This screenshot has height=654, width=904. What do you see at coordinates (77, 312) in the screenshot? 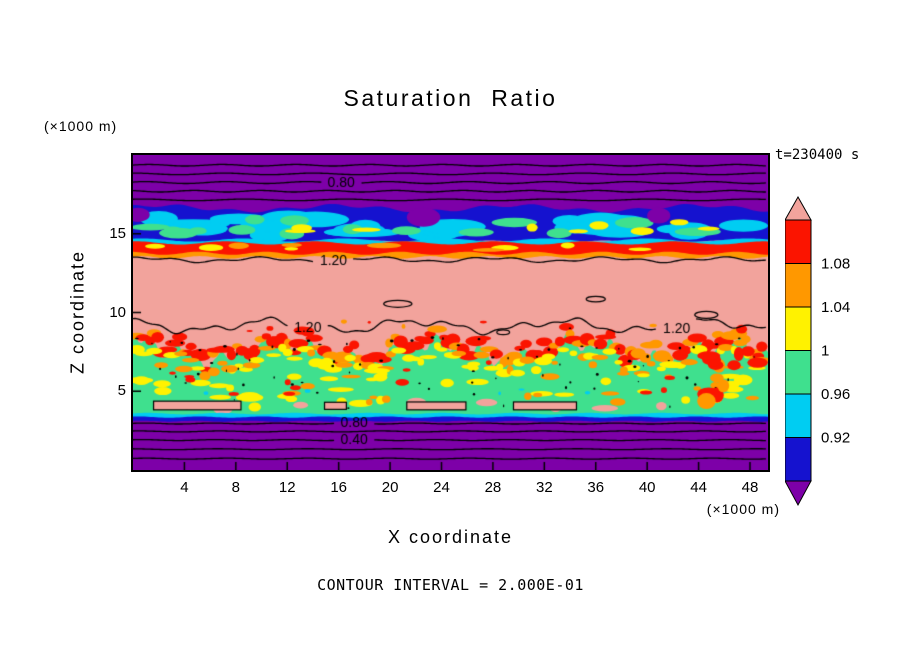
I see `y-axis-label: Z coordinate` at bounding box center [77, 312].